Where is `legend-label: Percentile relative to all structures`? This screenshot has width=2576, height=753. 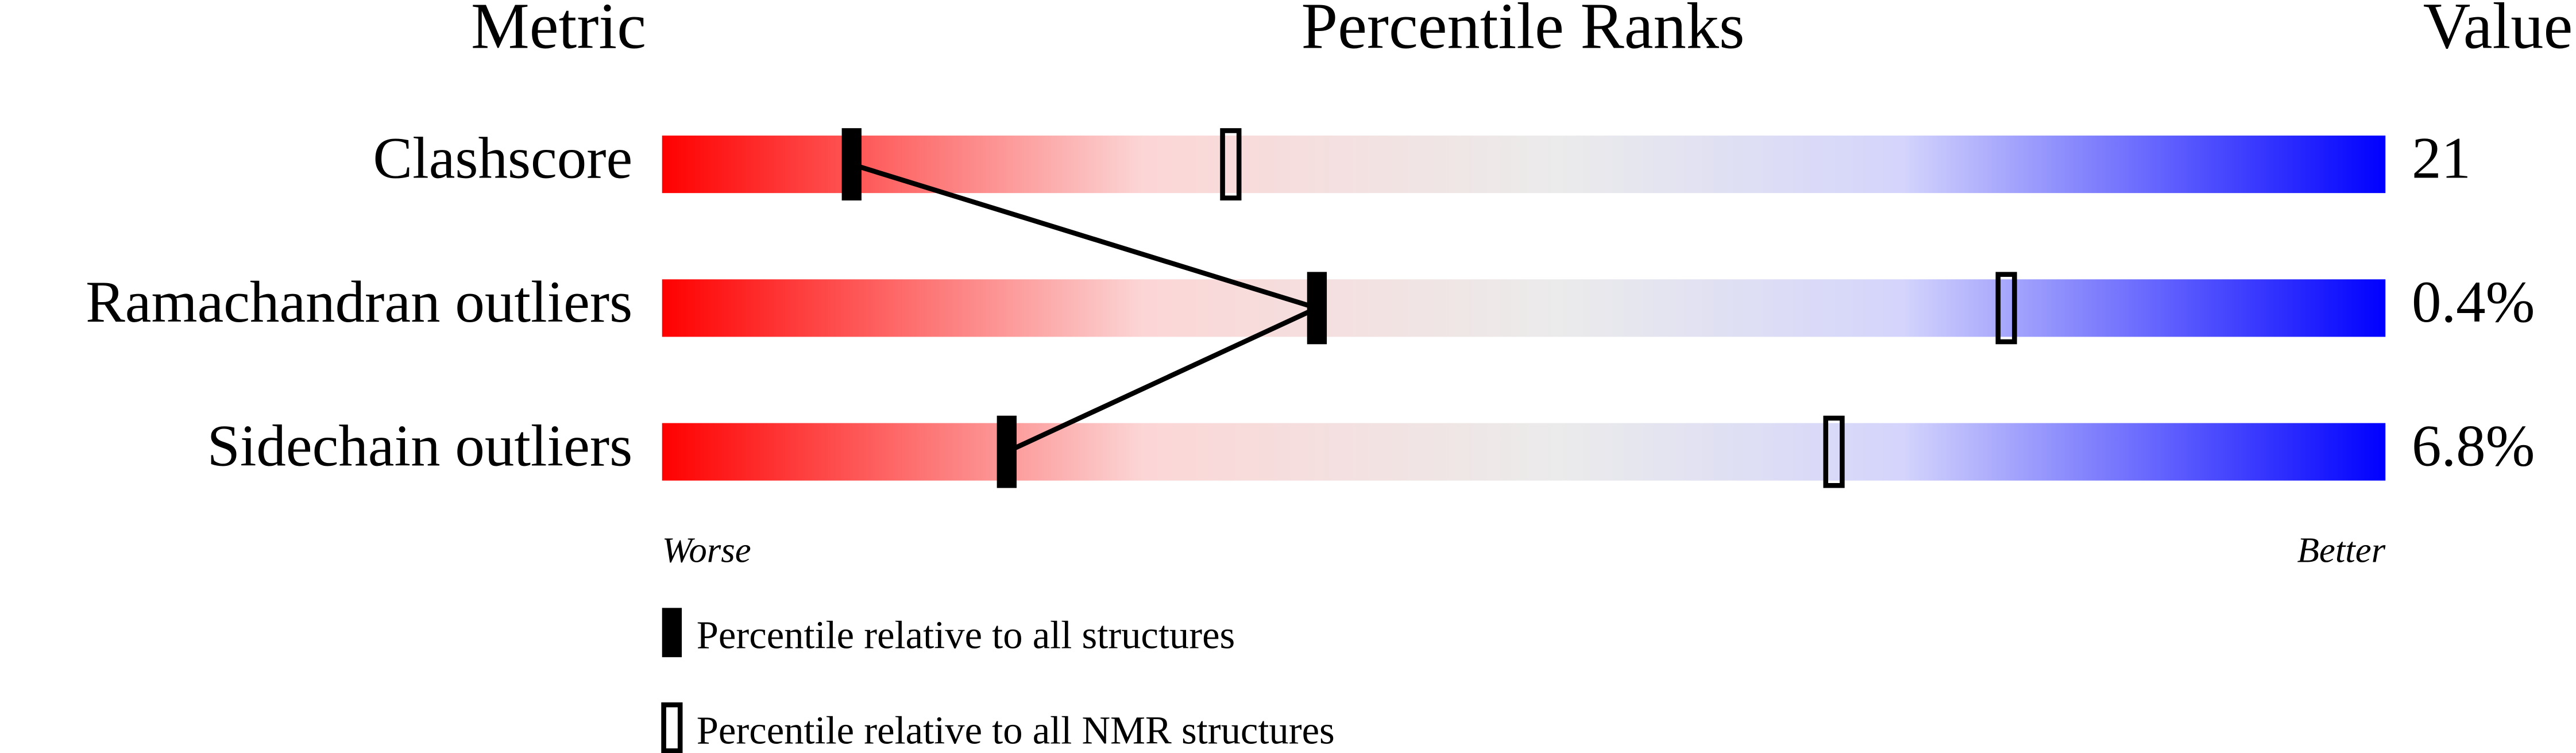
legend-label: Percentile relative to all structures is located at coordinates (966, 635).